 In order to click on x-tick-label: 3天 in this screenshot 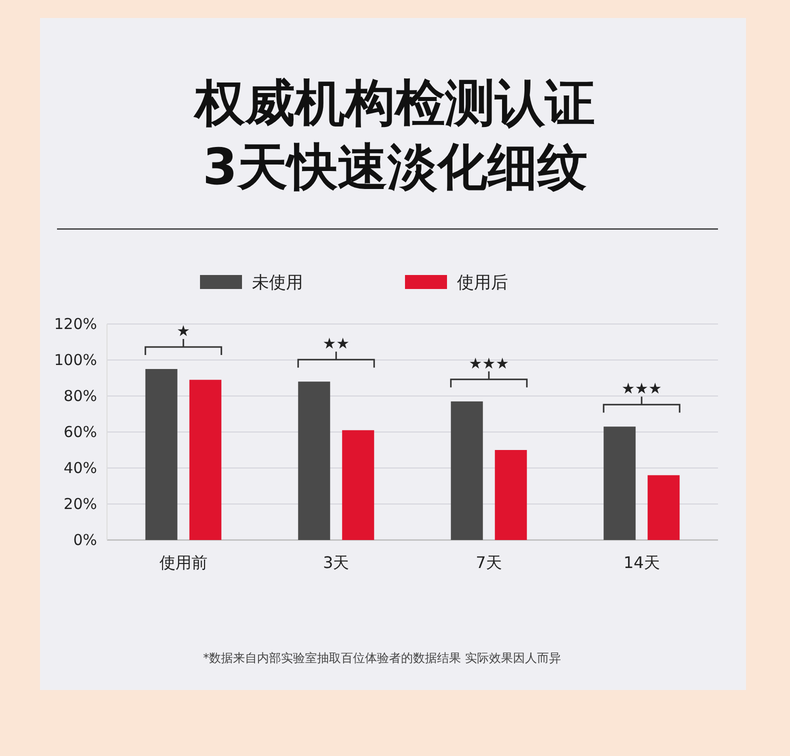, I will do `click(336, 562)`.